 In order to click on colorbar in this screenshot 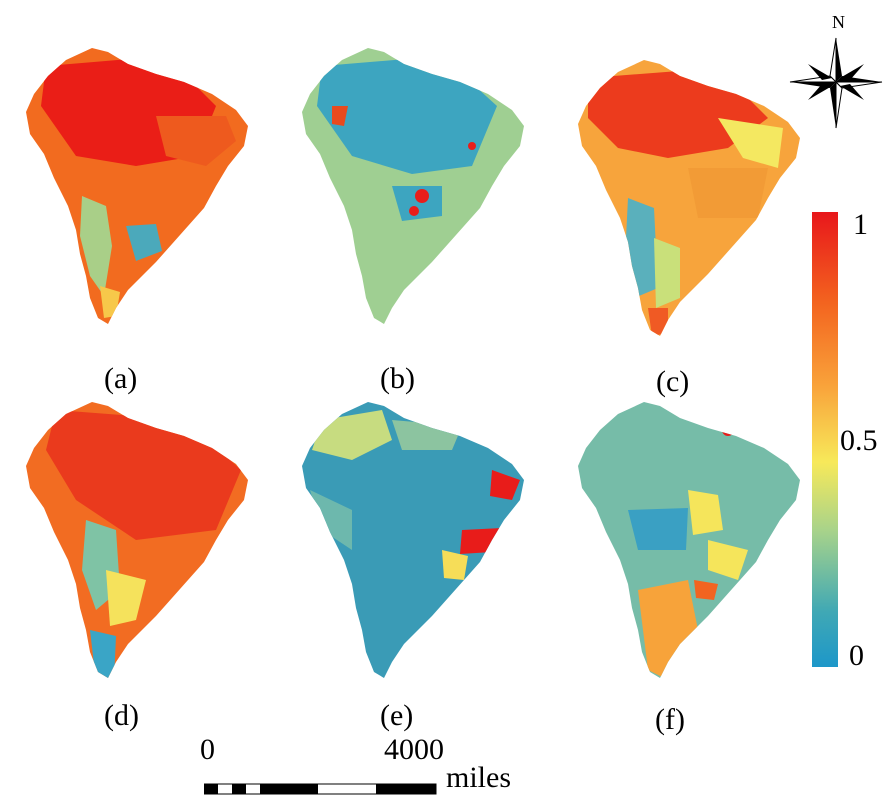, I will do `click(825, 439)`.